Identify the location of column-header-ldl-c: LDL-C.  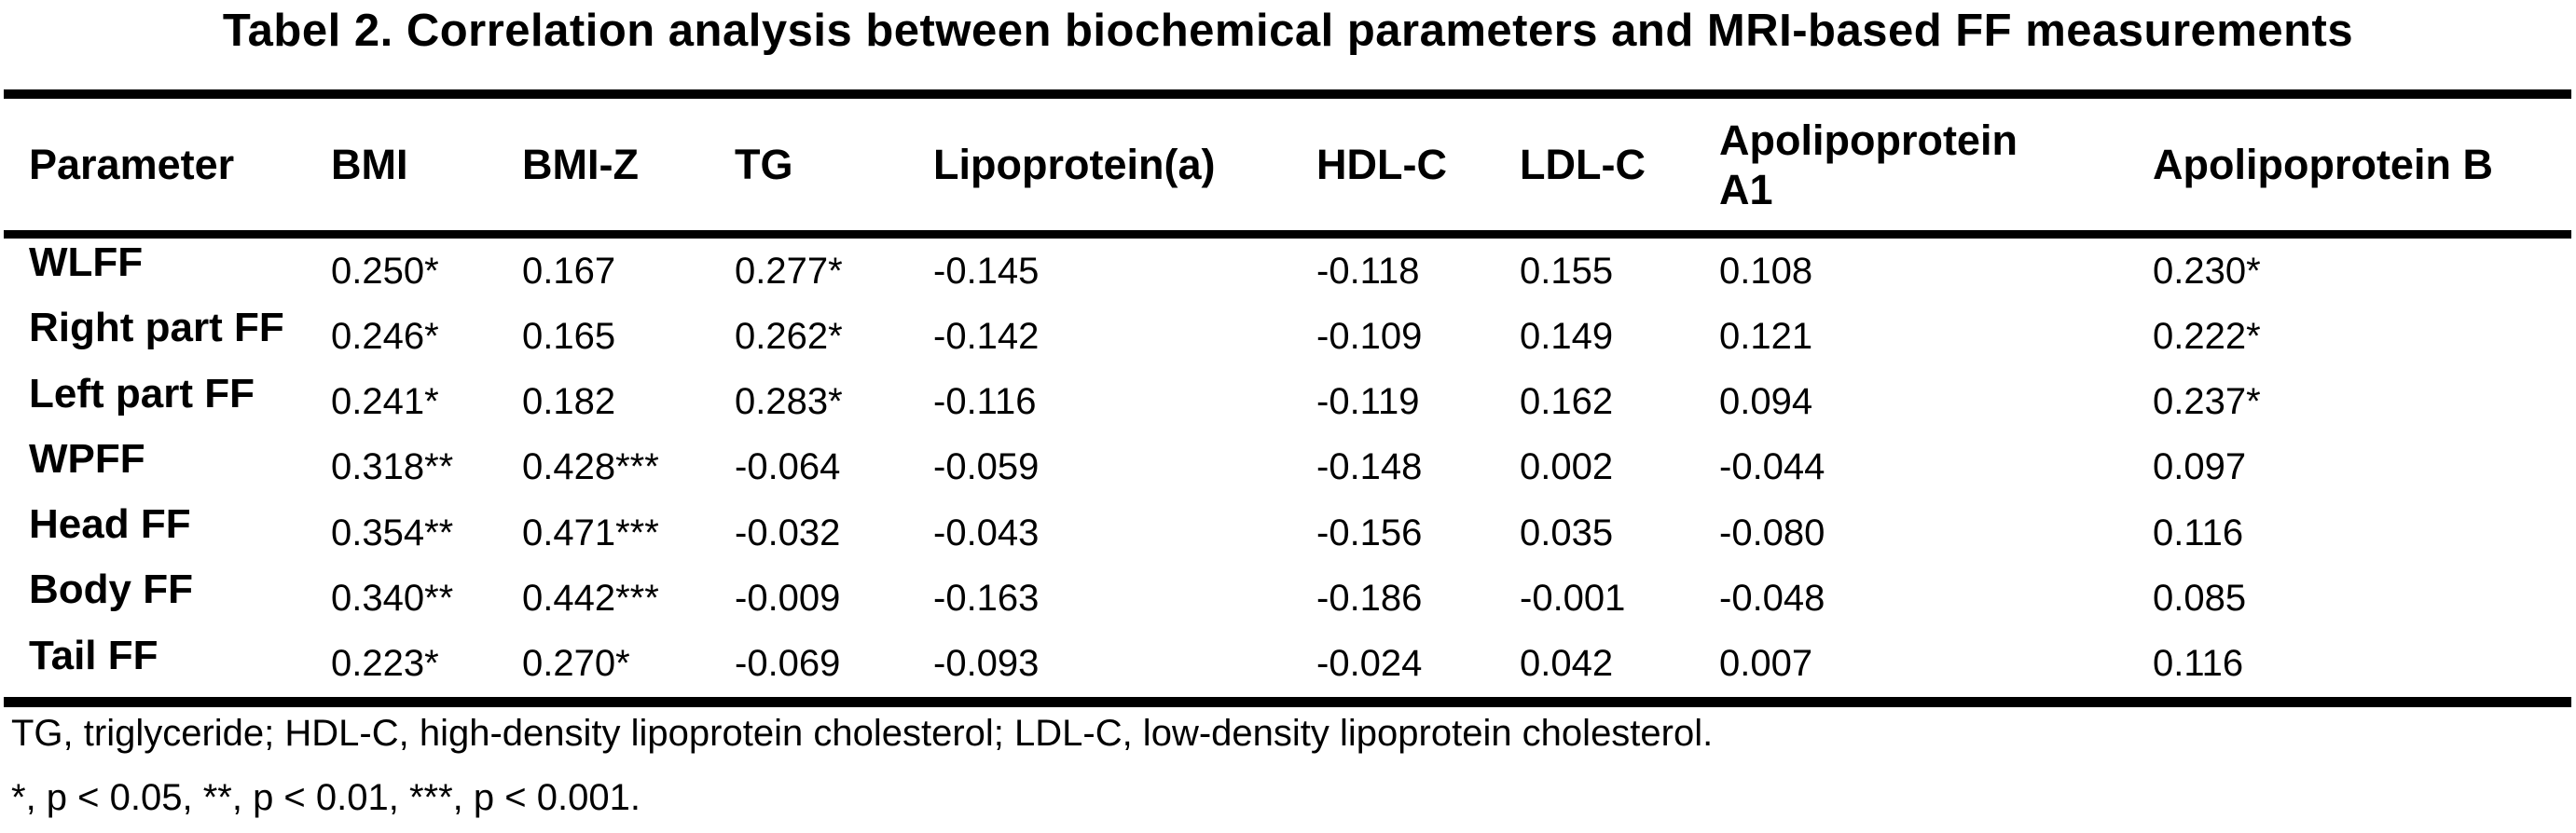
(1583, 164).